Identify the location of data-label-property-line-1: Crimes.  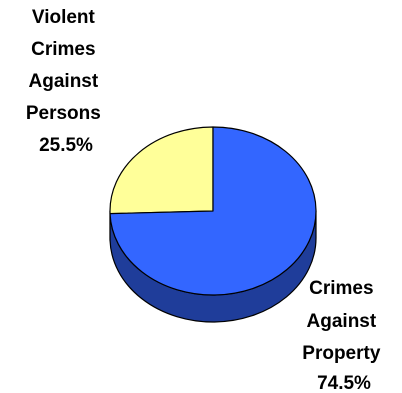
(341, 288).